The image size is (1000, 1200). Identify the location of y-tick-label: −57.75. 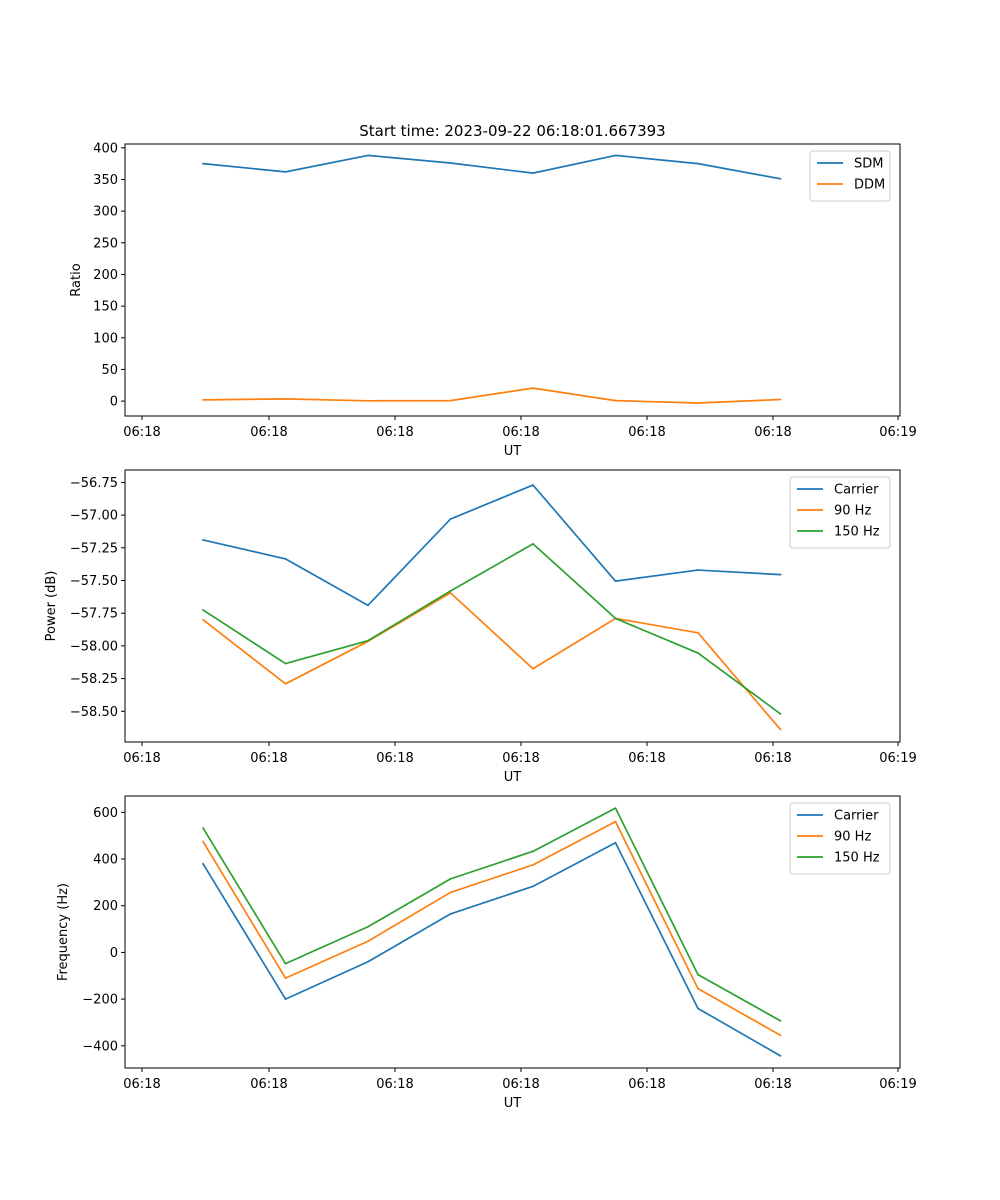
(94, 614).